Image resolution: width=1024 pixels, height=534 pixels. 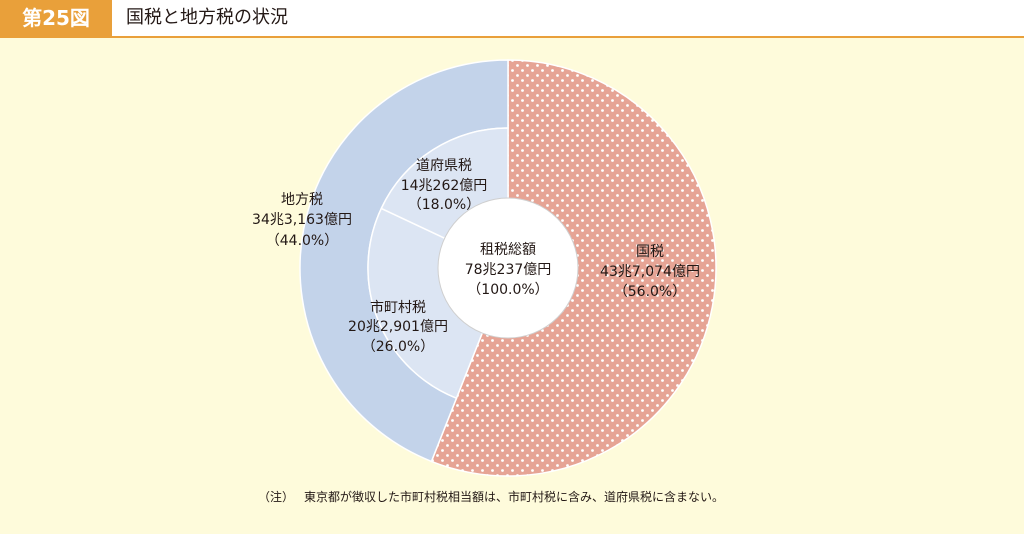 What do you see at coordinates (507, 290) in the screenshot?
I see `total-percent: （100.0%）` at bounding box center [507, 290].